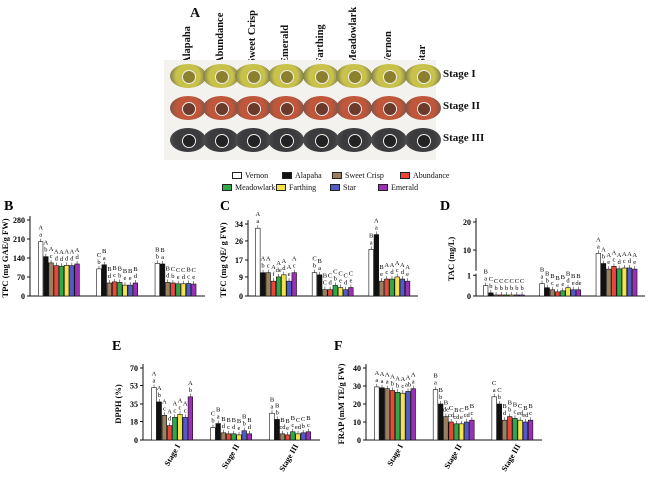  I want to click on legend-label: Star, so click(349, 187).